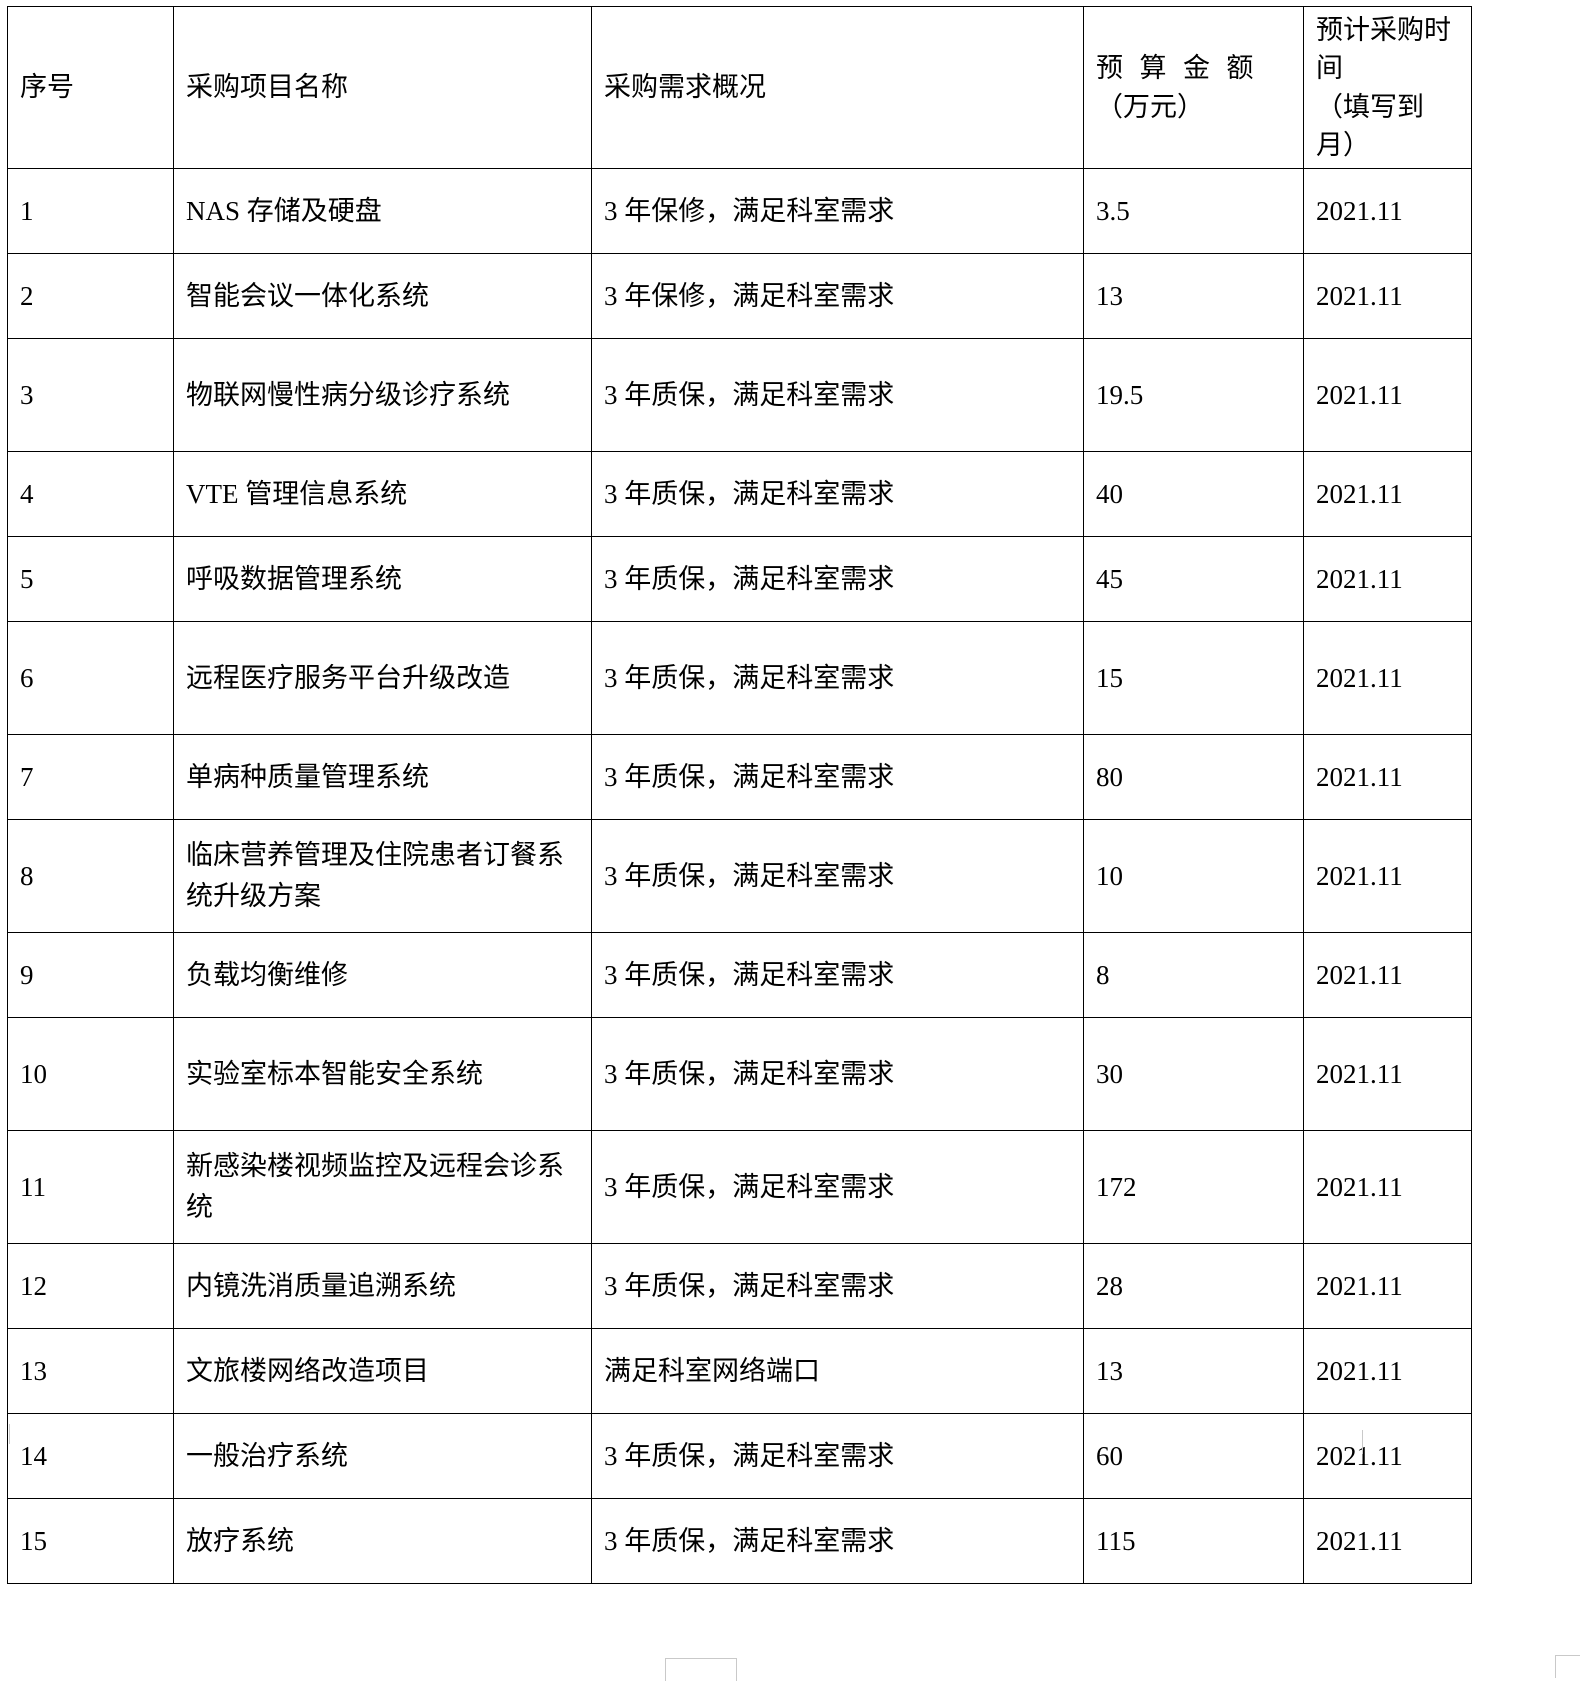 This screenshot has width=1583, height=1681. I want to click on cell-project-name: NAS 存储及硬盘, so click(382, 211).